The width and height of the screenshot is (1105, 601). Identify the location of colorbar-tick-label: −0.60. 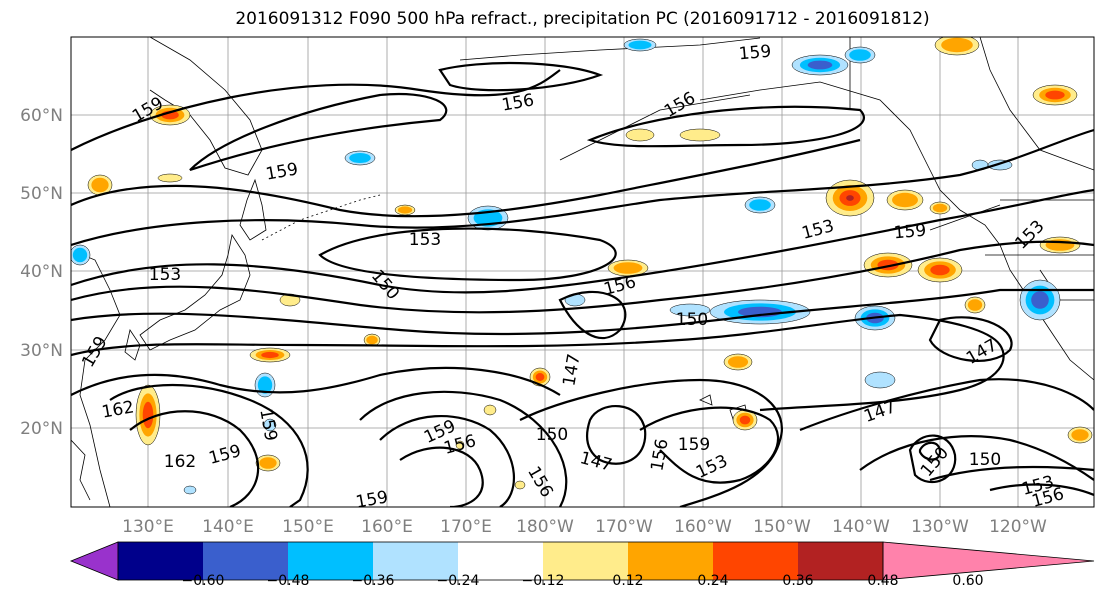
(203, 581).